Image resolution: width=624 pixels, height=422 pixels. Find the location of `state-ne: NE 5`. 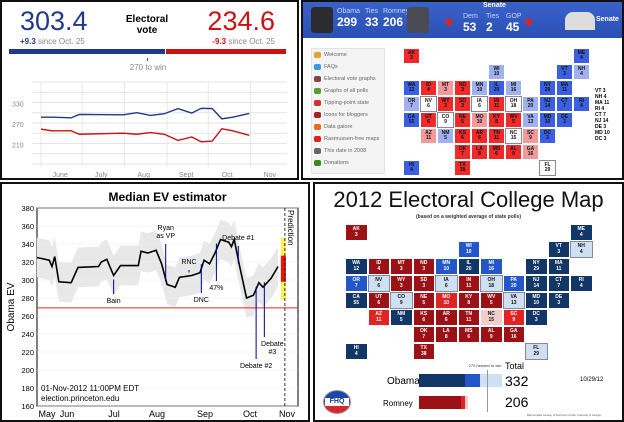

state-ne: NE 5 is located at coordinates (462, 120).